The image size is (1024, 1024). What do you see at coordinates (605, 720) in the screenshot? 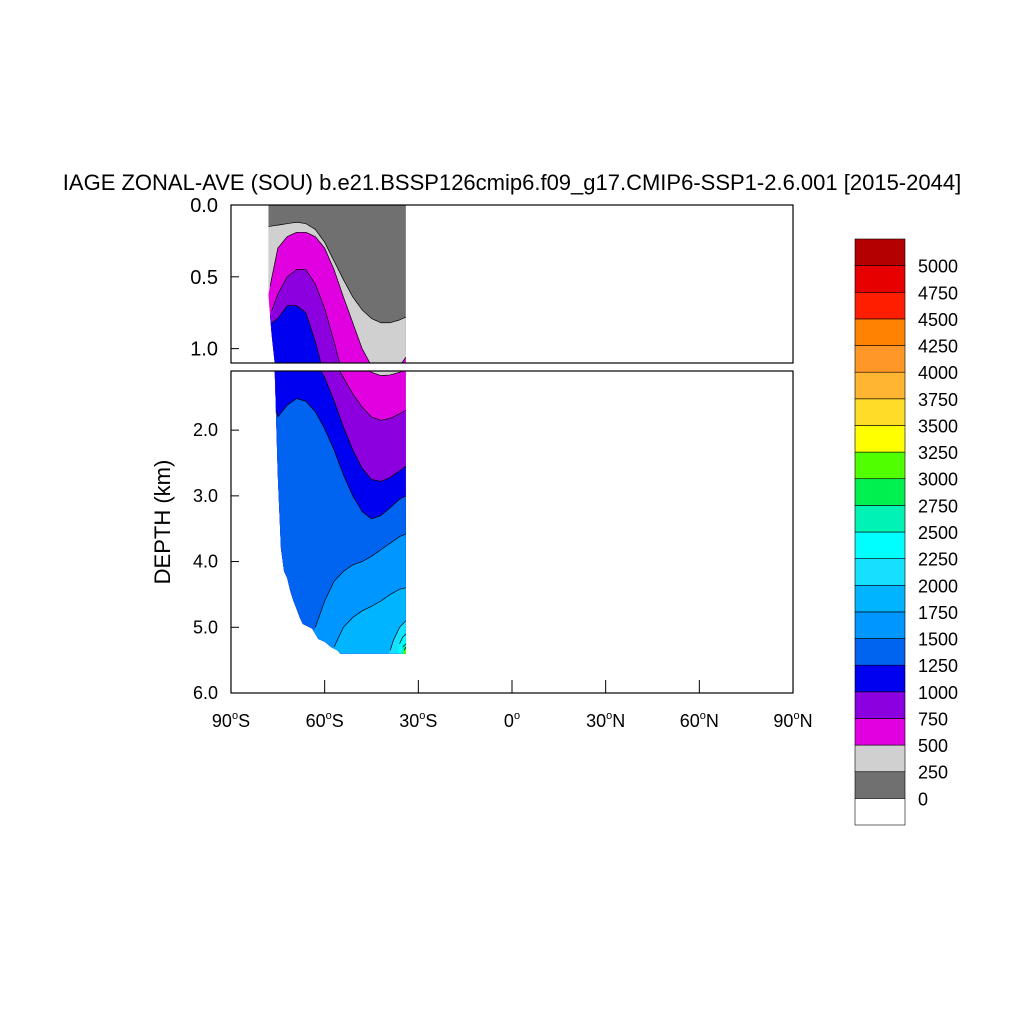
I see `x-tick-label: 30oN` at bounding box center [605, 720].